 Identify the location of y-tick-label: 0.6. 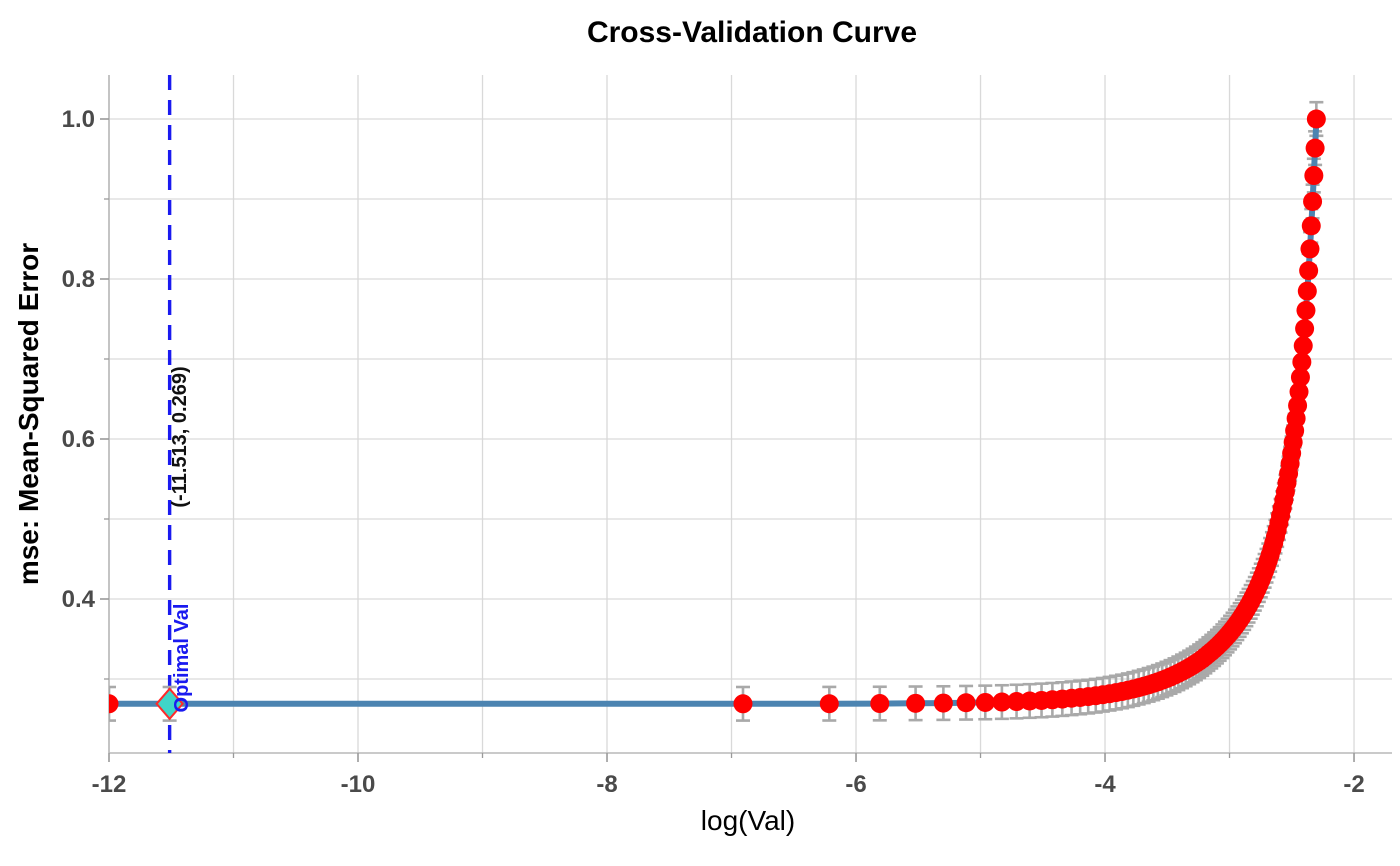
(78, 439).